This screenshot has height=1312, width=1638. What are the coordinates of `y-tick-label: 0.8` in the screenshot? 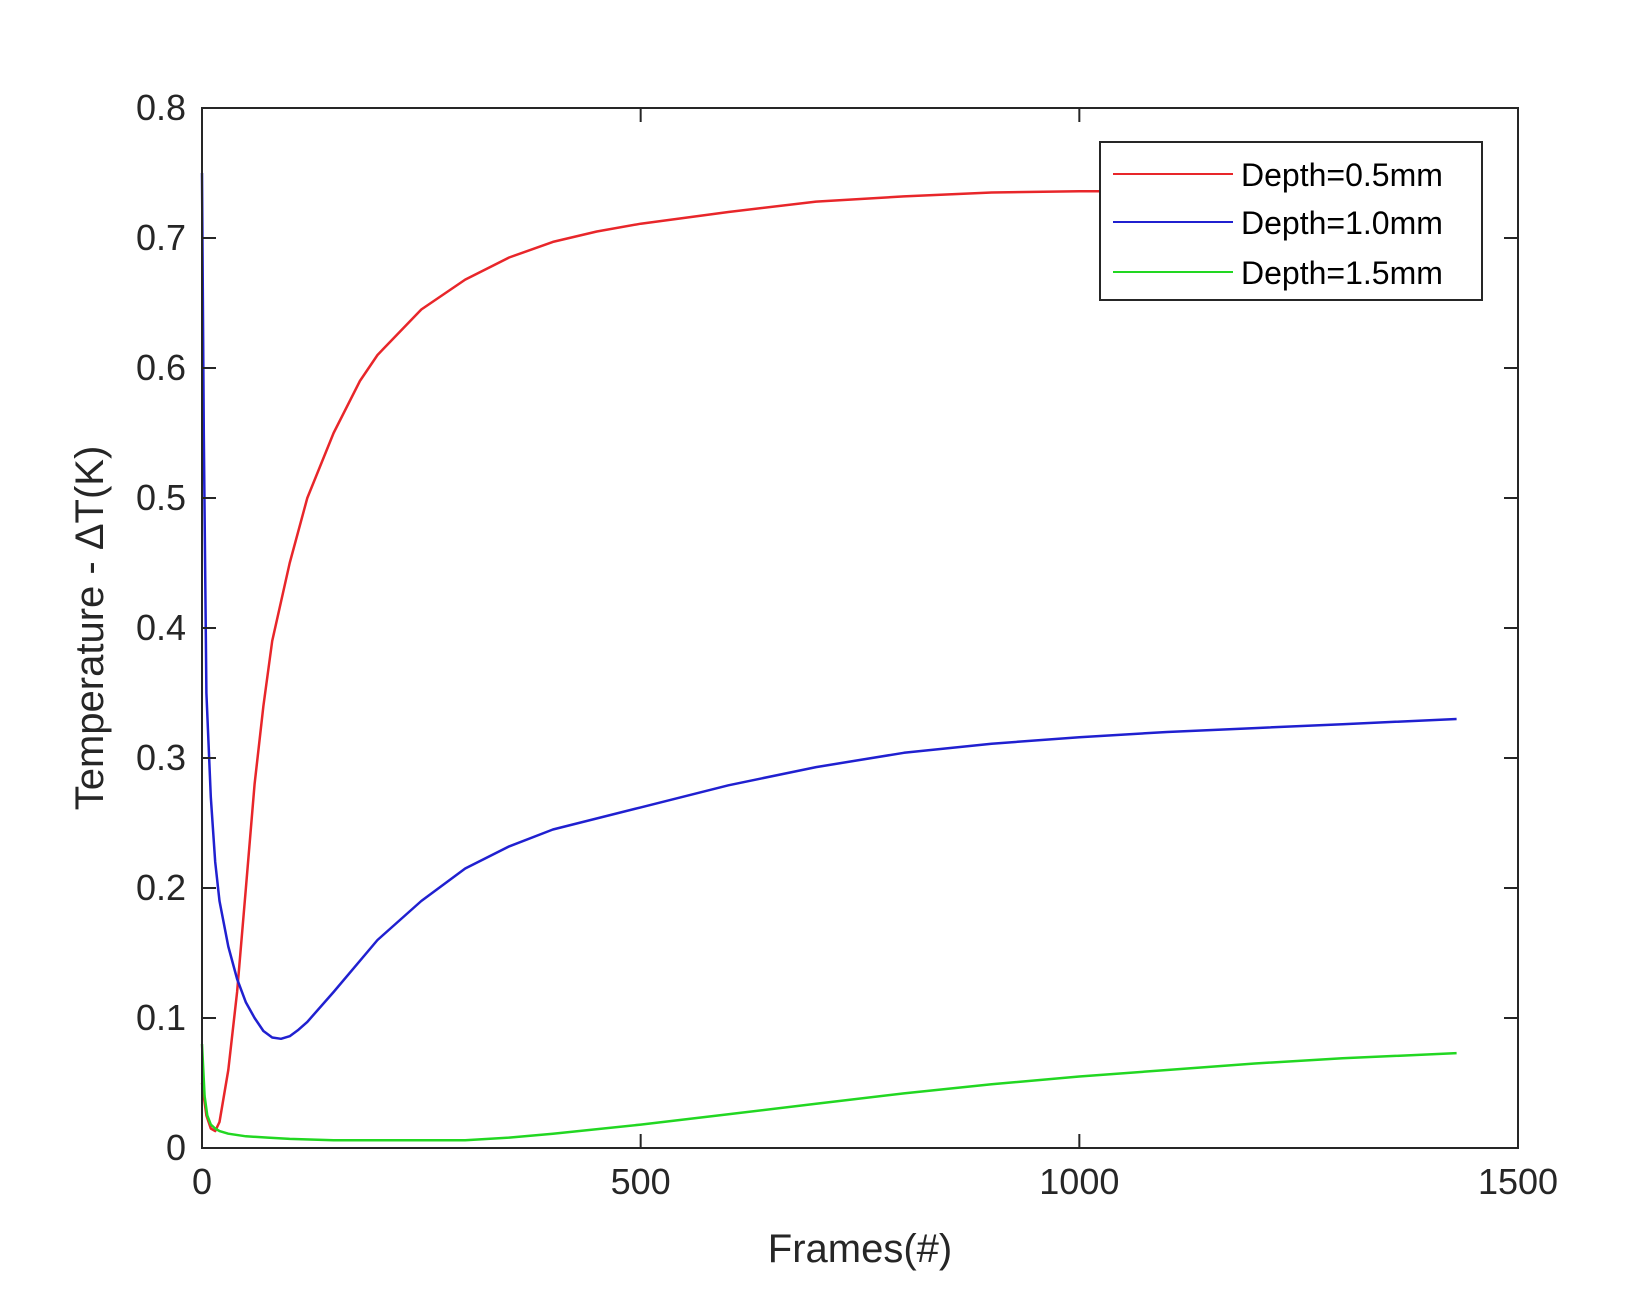 It's located at (161, 107).